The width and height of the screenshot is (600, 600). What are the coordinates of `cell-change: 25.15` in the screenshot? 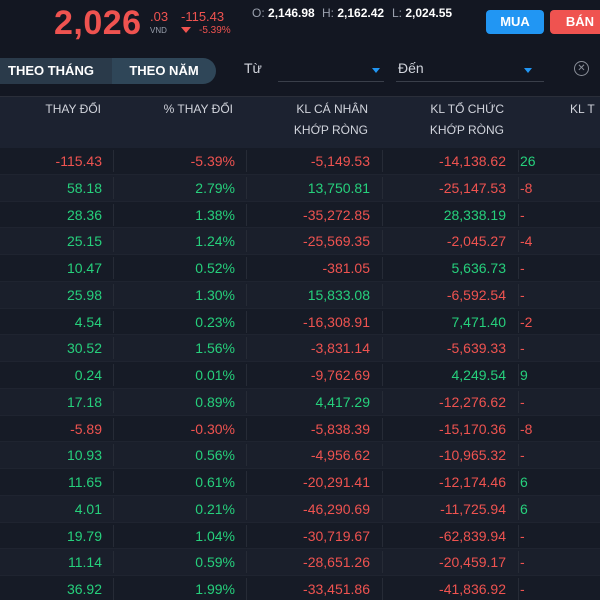 It's located at (84, 241).